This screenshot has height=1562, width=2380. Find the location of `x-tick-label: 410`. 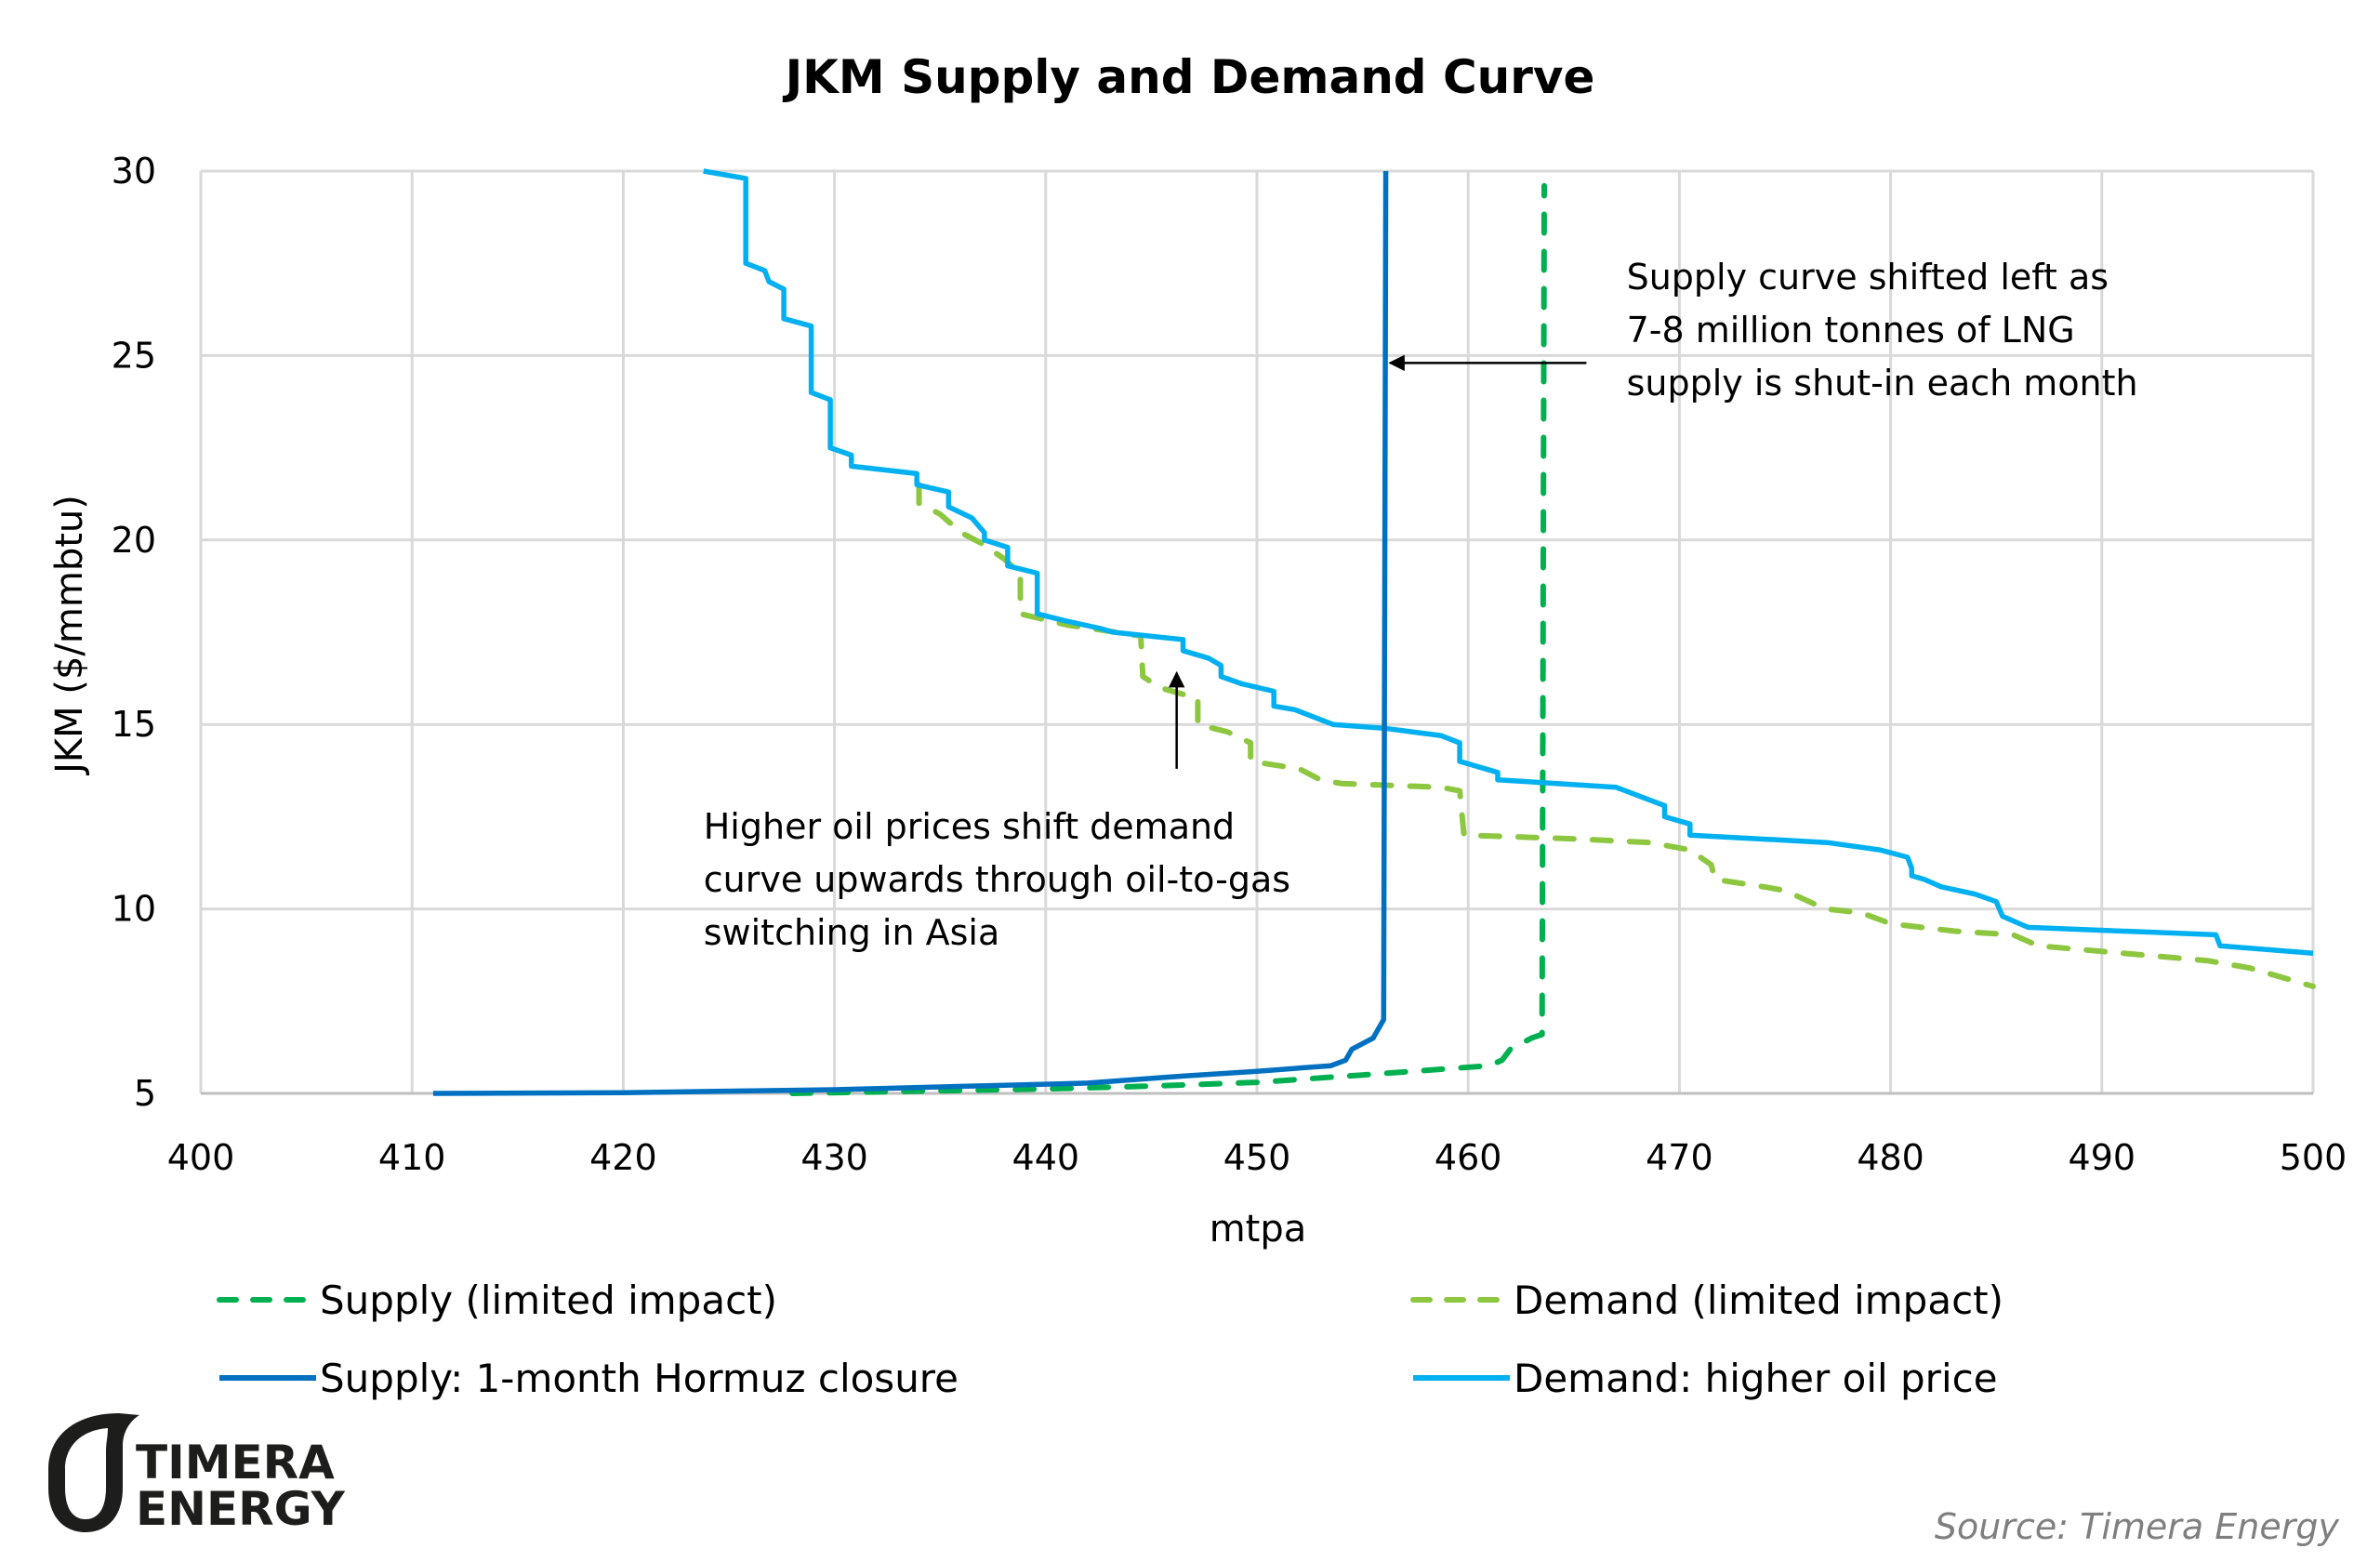

x-tick-label: 410 is located at coordinates (412, 1157).